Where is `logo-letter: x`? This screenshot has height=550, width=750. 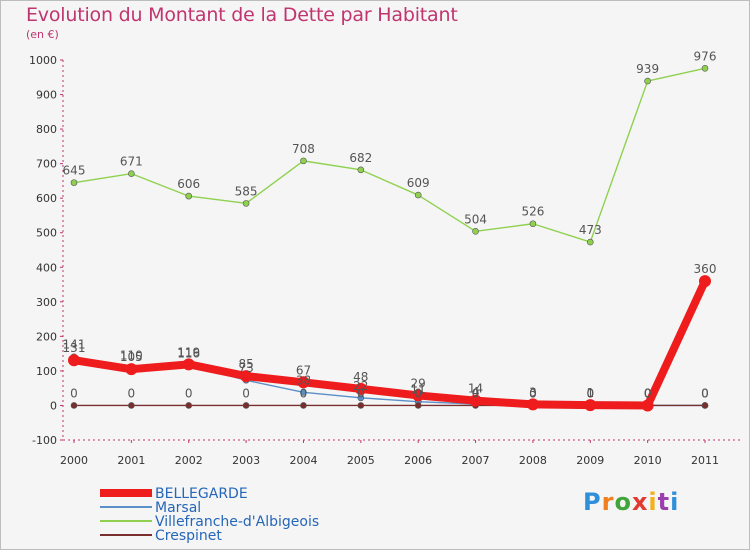
logo-letter: x is located at coordinates (640, 502).